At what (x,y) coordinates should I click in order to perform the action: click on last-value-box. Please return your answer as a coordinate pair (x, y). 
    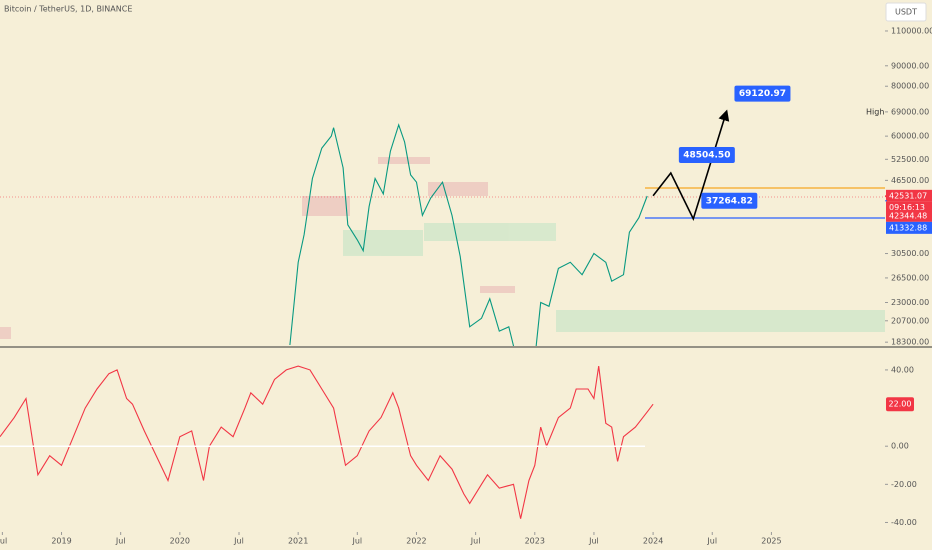
    Looking at the image, I should click on (900, 404).